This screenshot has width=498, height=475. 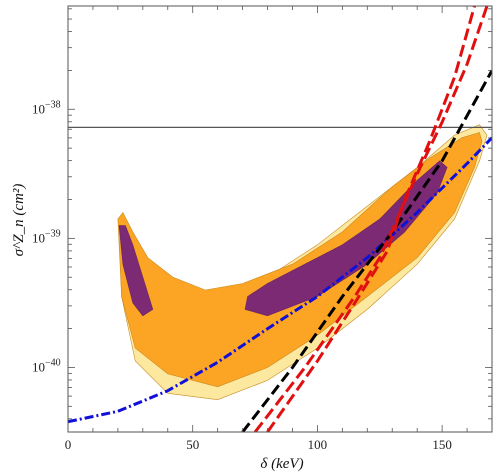 I want to click on svg-text: δ (keV), so click(x=281, y=464).